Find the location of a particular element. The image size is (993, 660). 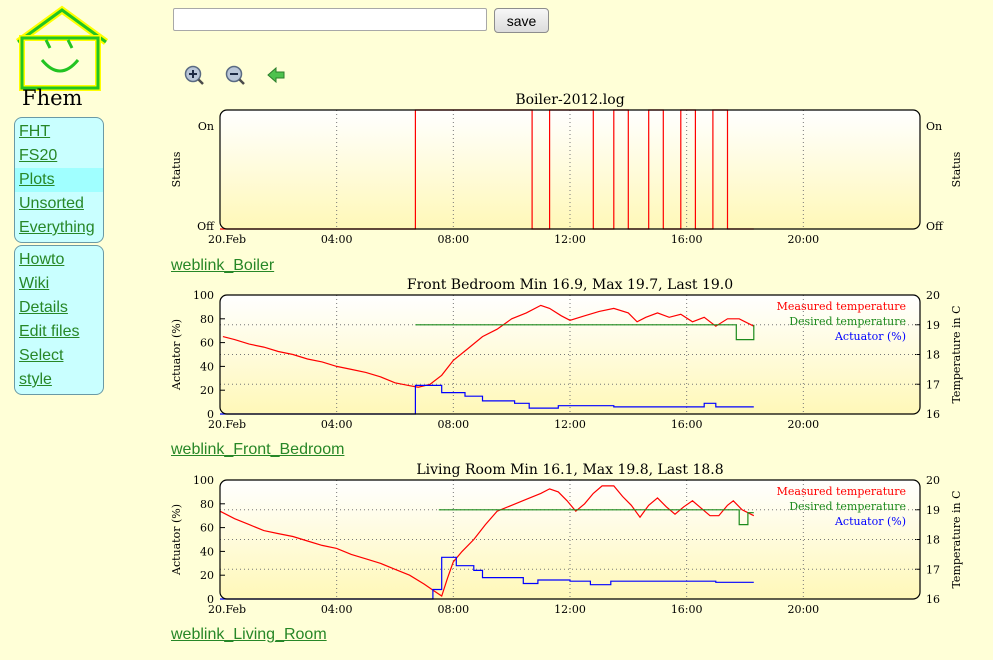

y2-tick-label: Off is located at coordinates (935, 226).